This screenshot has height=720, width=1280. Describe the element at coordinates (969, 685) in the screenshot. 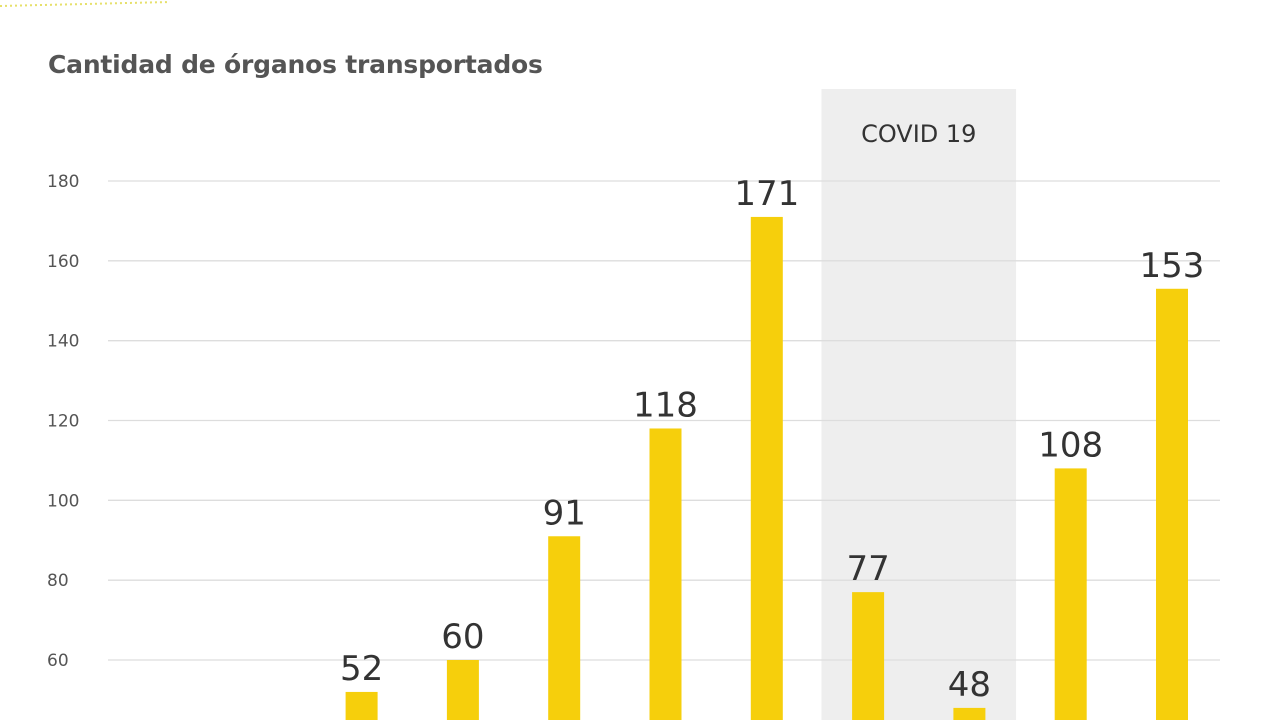

I see `bar-value-label: 48` at that location.